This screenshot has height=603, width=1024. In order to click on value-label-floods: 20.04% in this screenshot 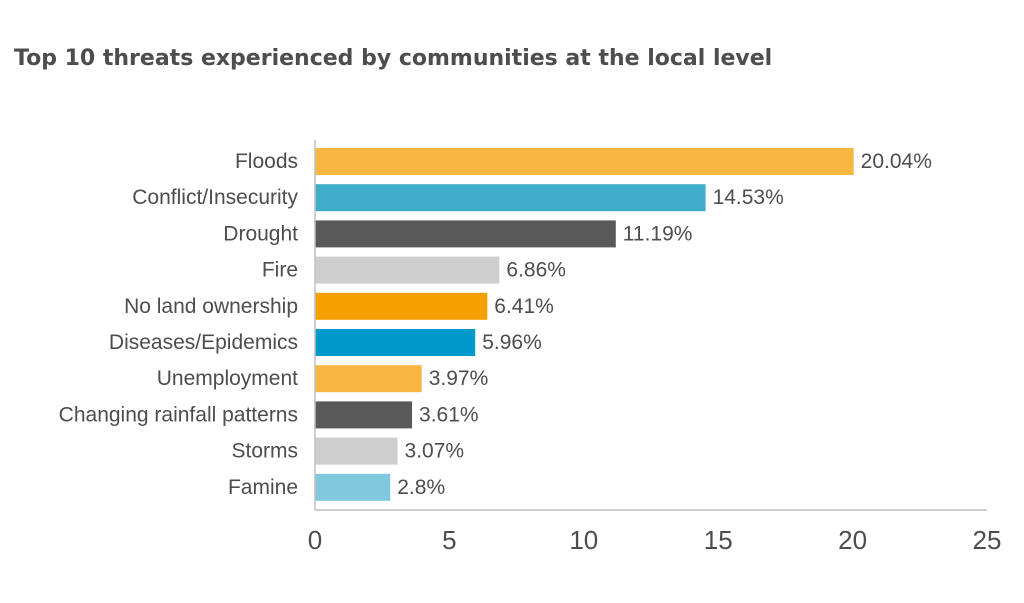, I will do `click(896, 161)`.